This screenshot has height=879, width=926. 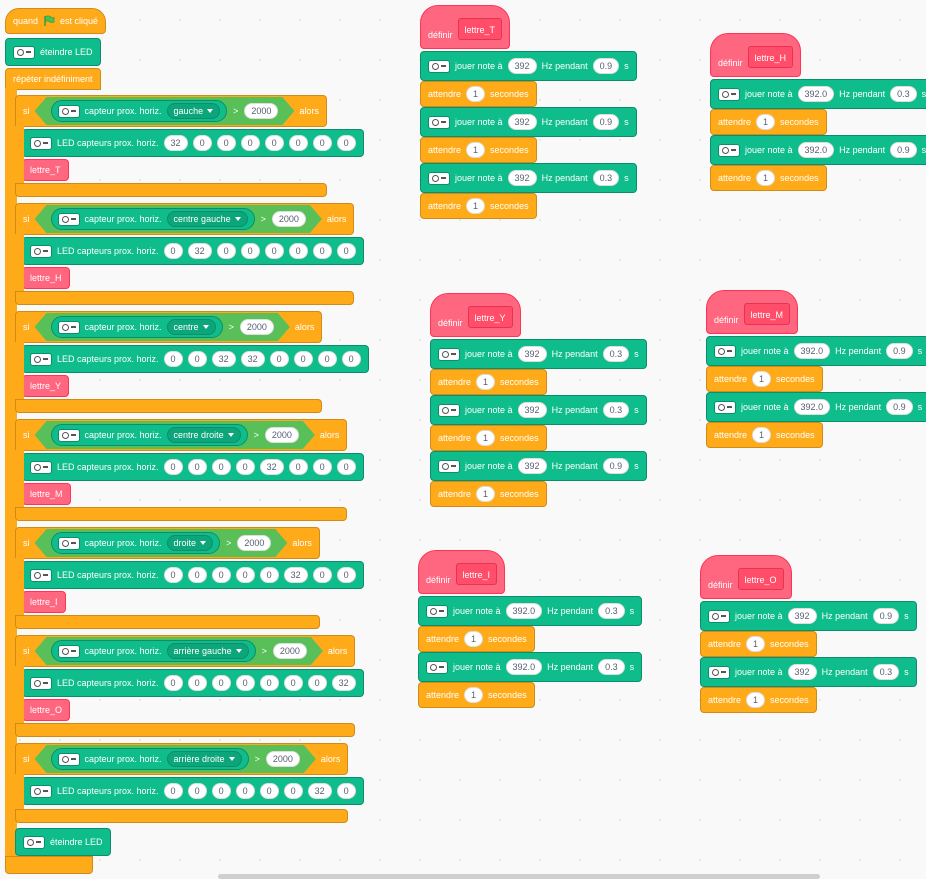 What do you see at coordinates (191, 327) in the screenshot?
I see `dropdown: centre` at bounding box center [191, 327].